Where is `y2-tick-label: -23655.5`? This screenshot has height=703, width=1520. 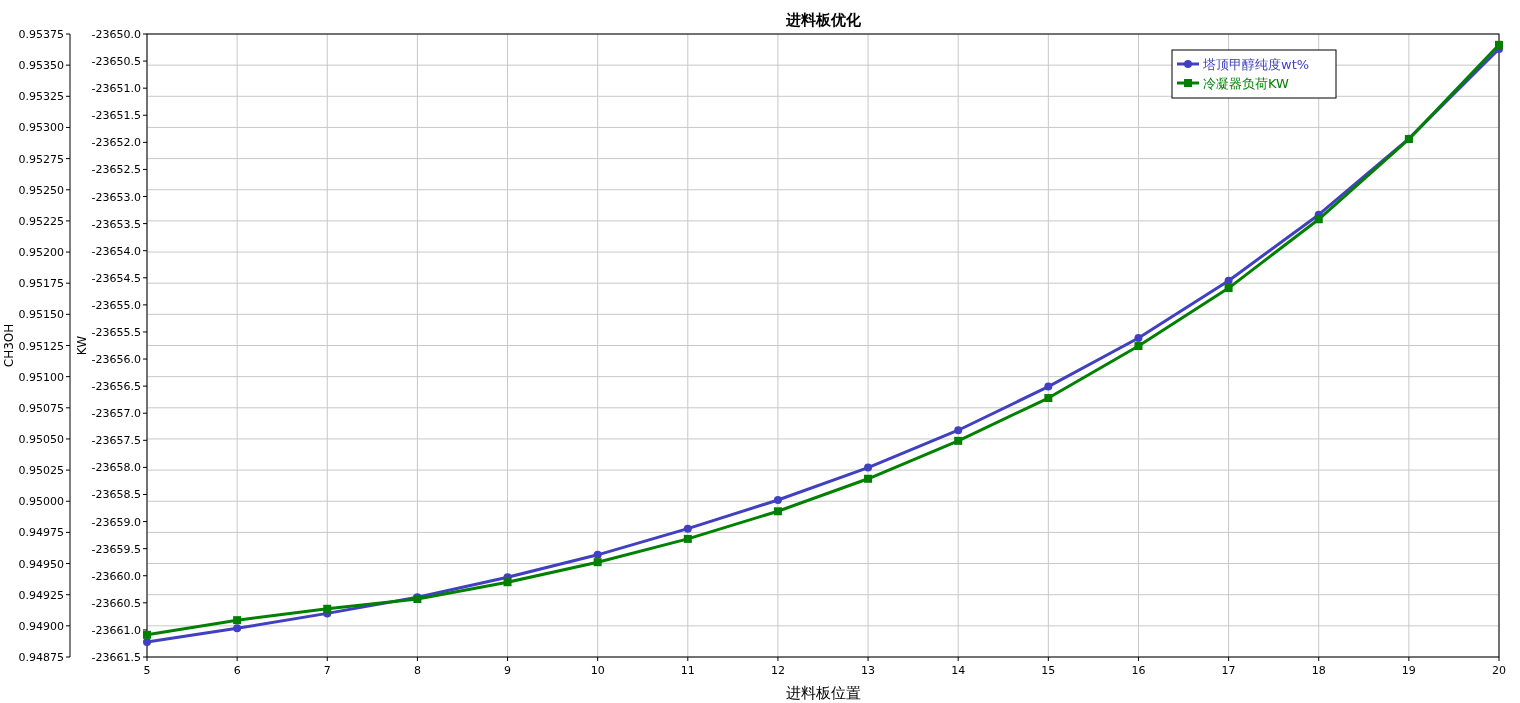 y2-tick-label: -23655.5 is located at coordinates (116, 332).